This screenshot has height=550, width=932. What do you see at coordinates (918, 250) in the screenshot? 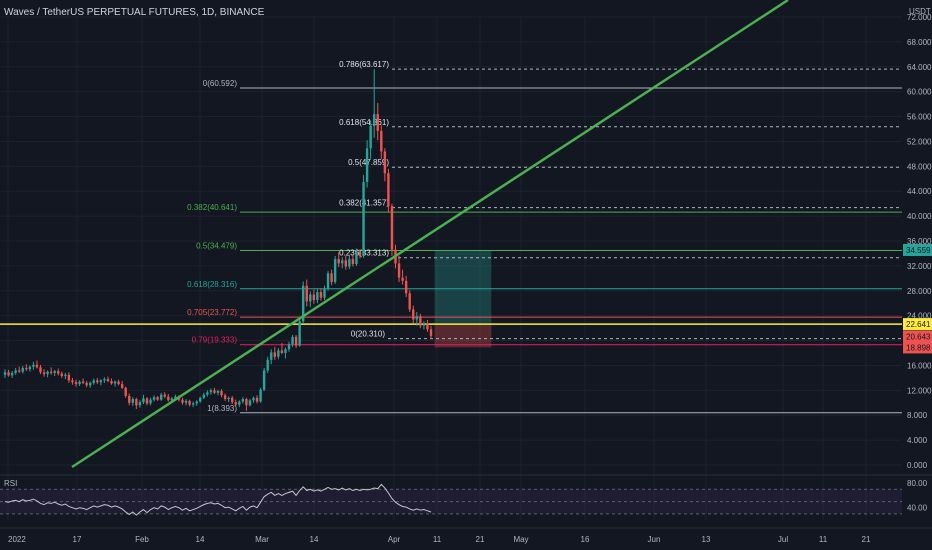
I see `price-tag-label: 34.559` at bounding box center [918, 250].